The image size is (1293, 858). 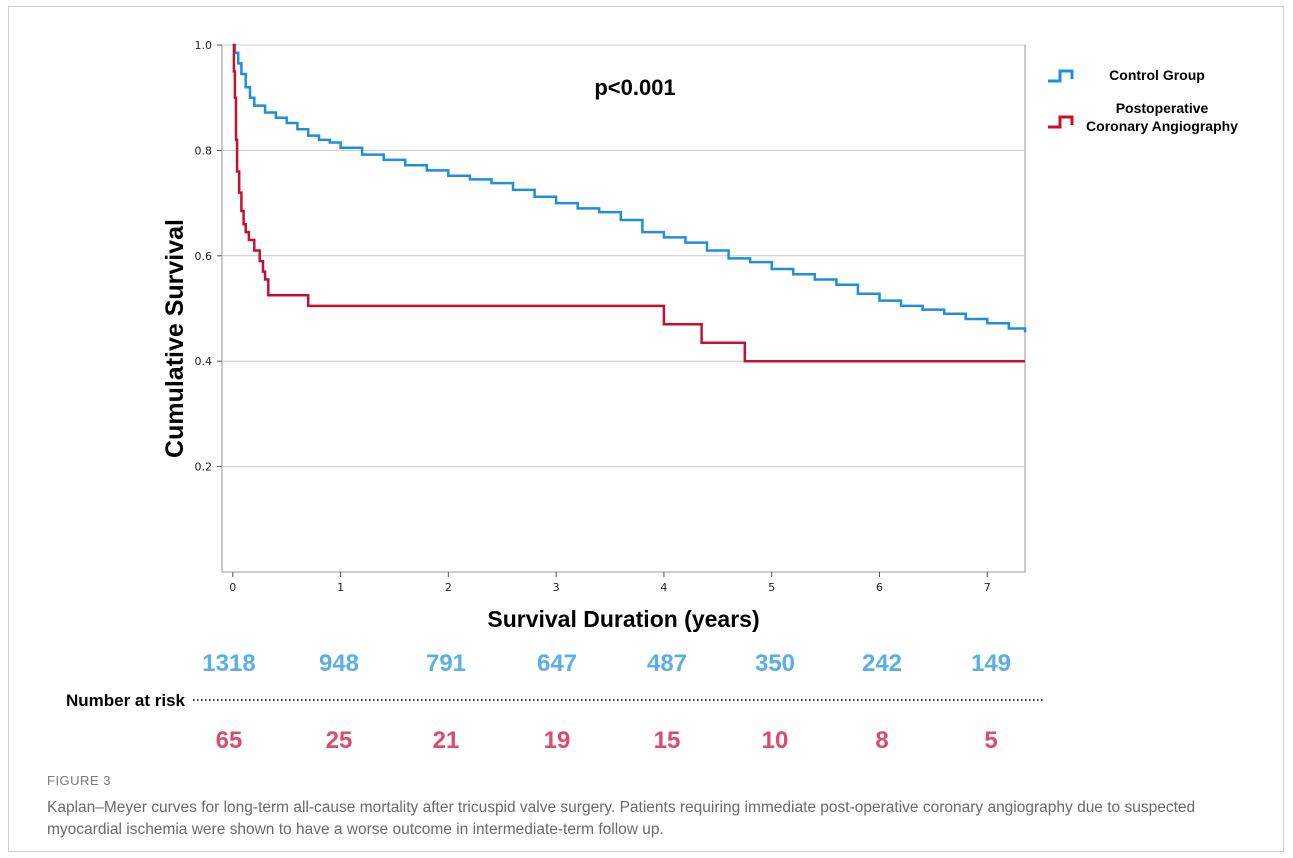 What do you see at coordinates (1162, 126) in the screenshot?
I see `legend-label: Coronary Angiography` at bounding box center [1162, 126].